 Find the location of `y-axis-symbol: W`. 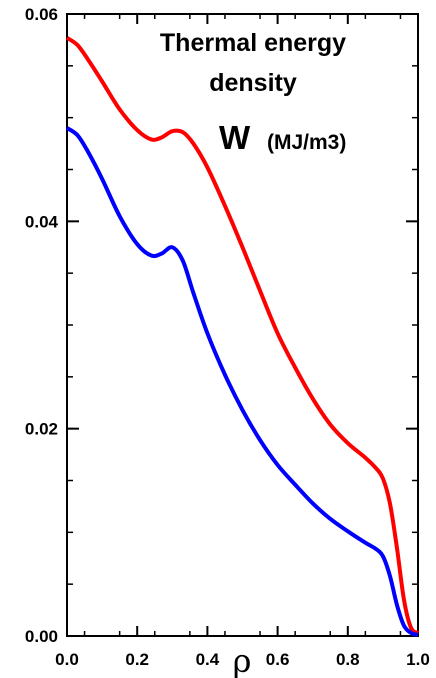

y-axis-symbol: W is located at coordinates (235, 137).